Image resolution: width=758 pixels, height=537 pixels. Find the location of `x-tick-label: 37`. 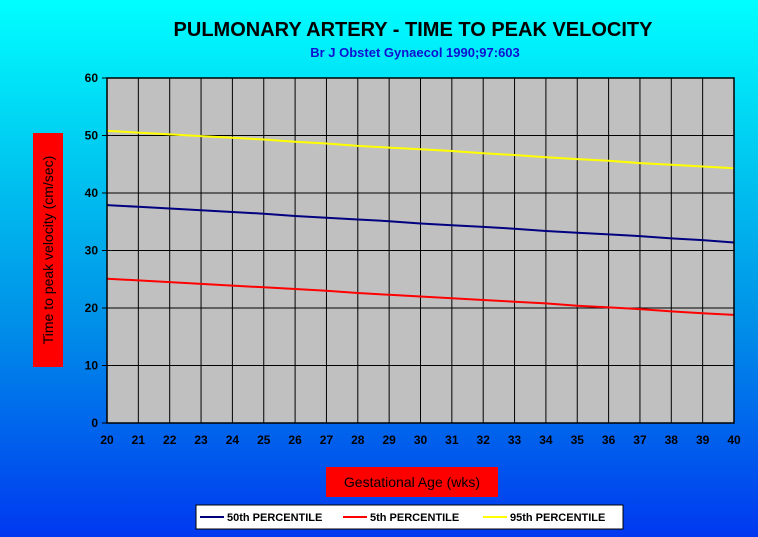

x-tick-label: 37 is located at coordinates (640, 440).